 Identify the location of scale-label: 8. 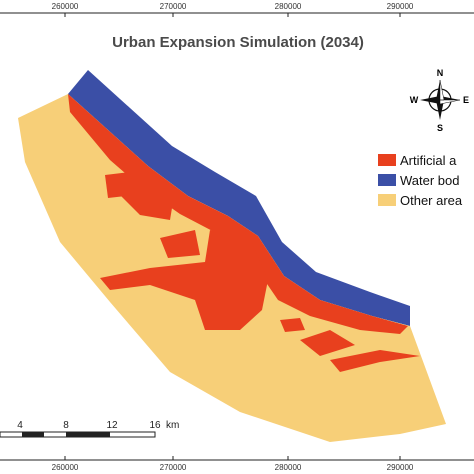
(66, 425).